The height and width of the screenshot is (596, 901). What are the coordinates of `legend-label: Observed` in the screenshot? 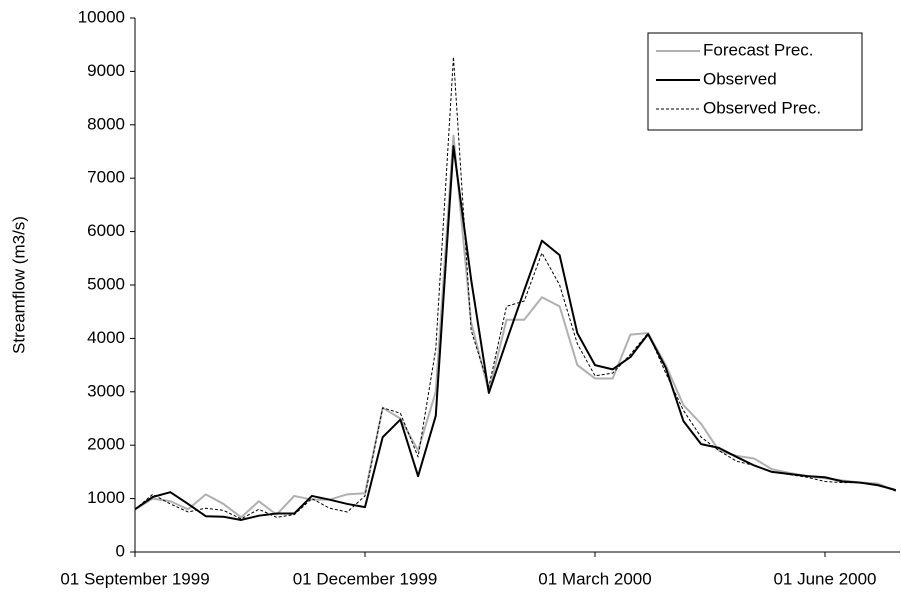 It's located at (740, 78).